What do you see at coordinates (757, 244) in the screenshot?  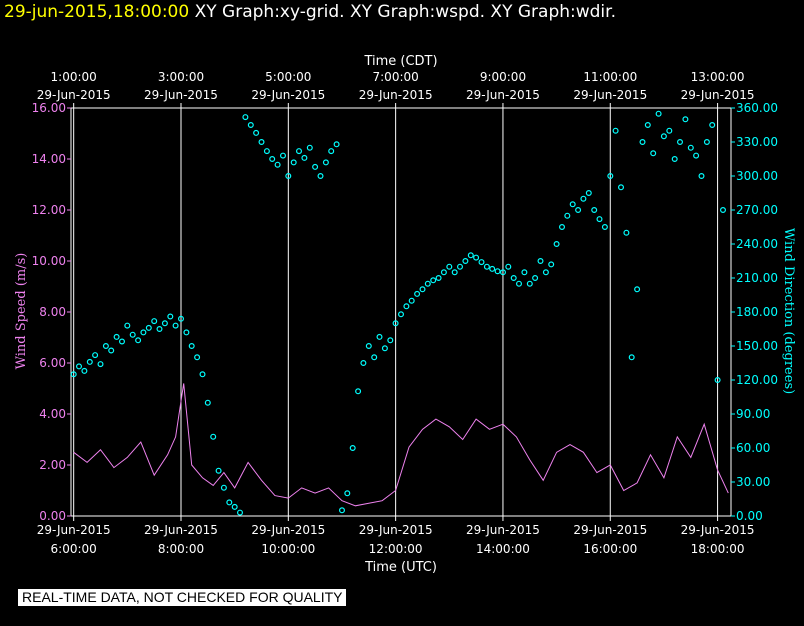 I see `y-right-tick-label: 240.00` at bounding box center [757, 244].